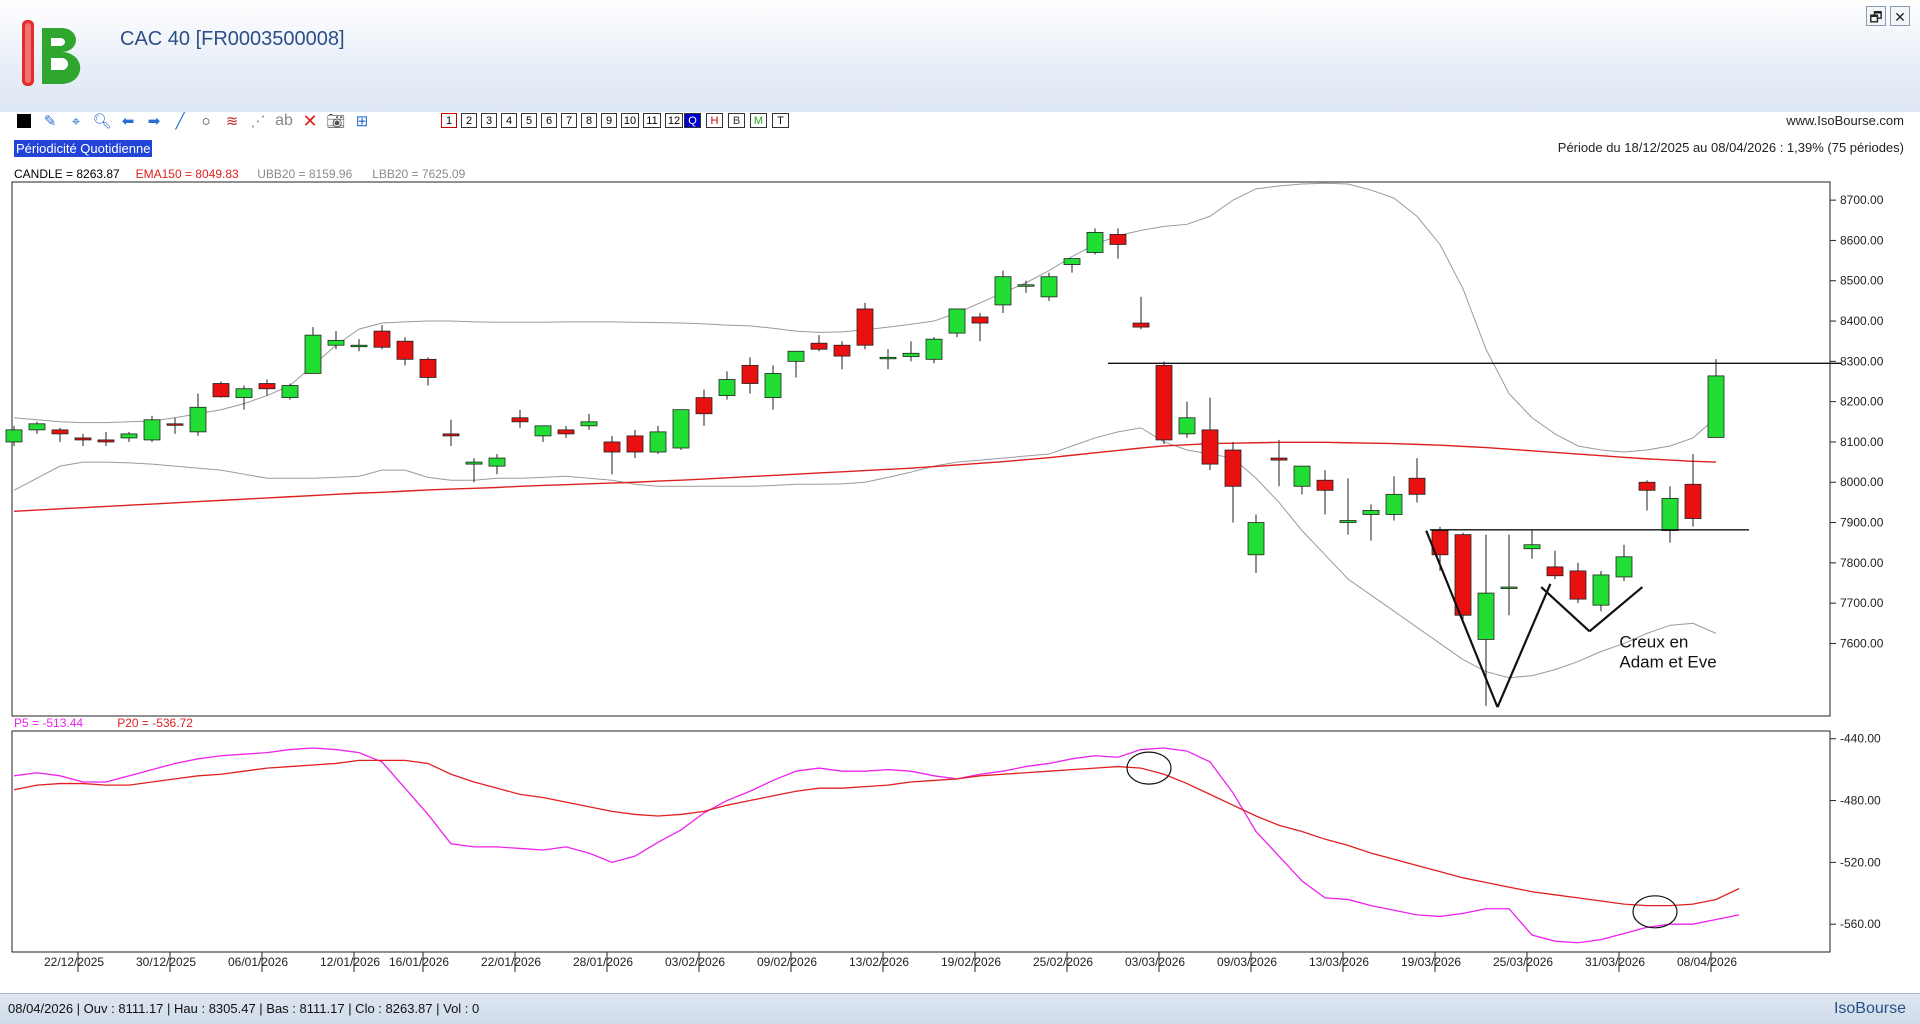 The height and width of the screenshot is (1024, 1920). I want to click on y-tick-label: 8200.00, so click(1862, 402).